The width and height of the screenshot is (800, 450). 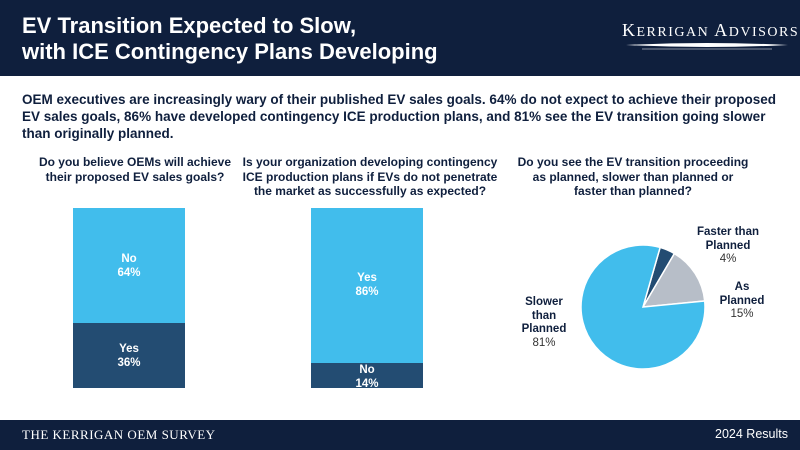 I want to click on segment-value-no: 14%, so click(x=367, y=383).